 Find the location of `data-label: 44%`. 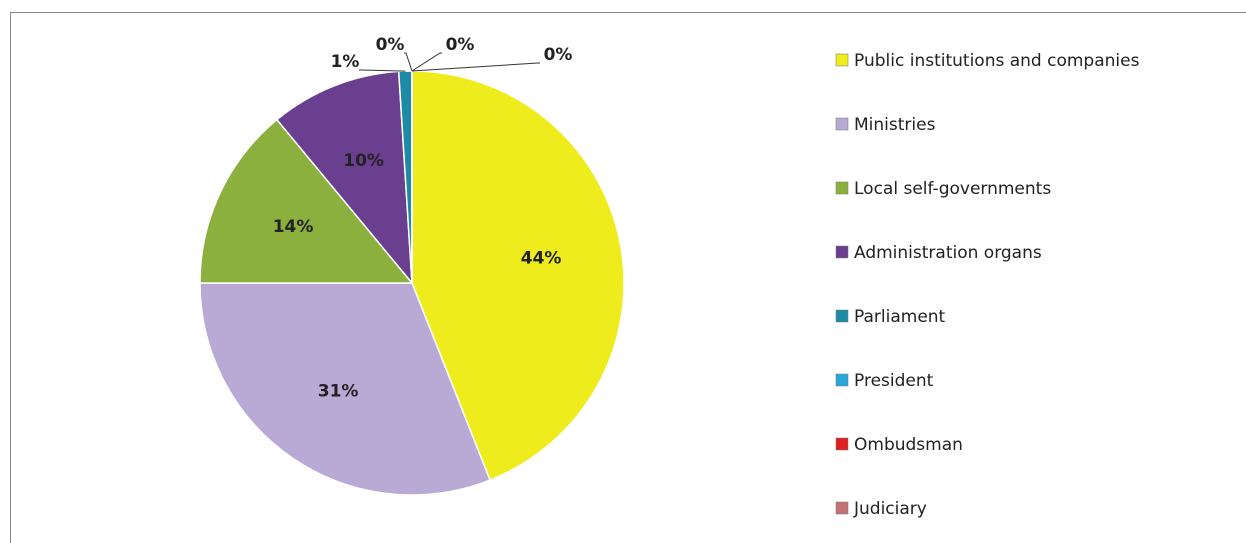

data-label: 44% is located at coordinates (541, 258).